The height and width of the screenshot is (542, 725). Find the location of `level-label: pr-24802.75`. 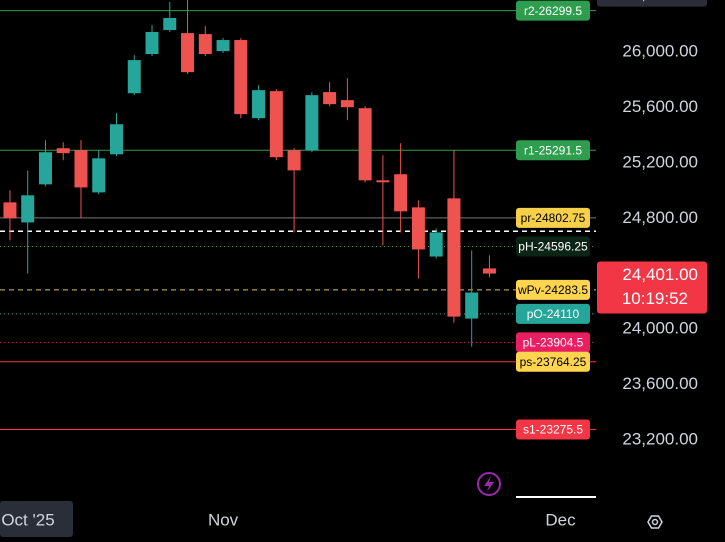

level-label: pr-24802.75 is located at coordinates (553, 218).